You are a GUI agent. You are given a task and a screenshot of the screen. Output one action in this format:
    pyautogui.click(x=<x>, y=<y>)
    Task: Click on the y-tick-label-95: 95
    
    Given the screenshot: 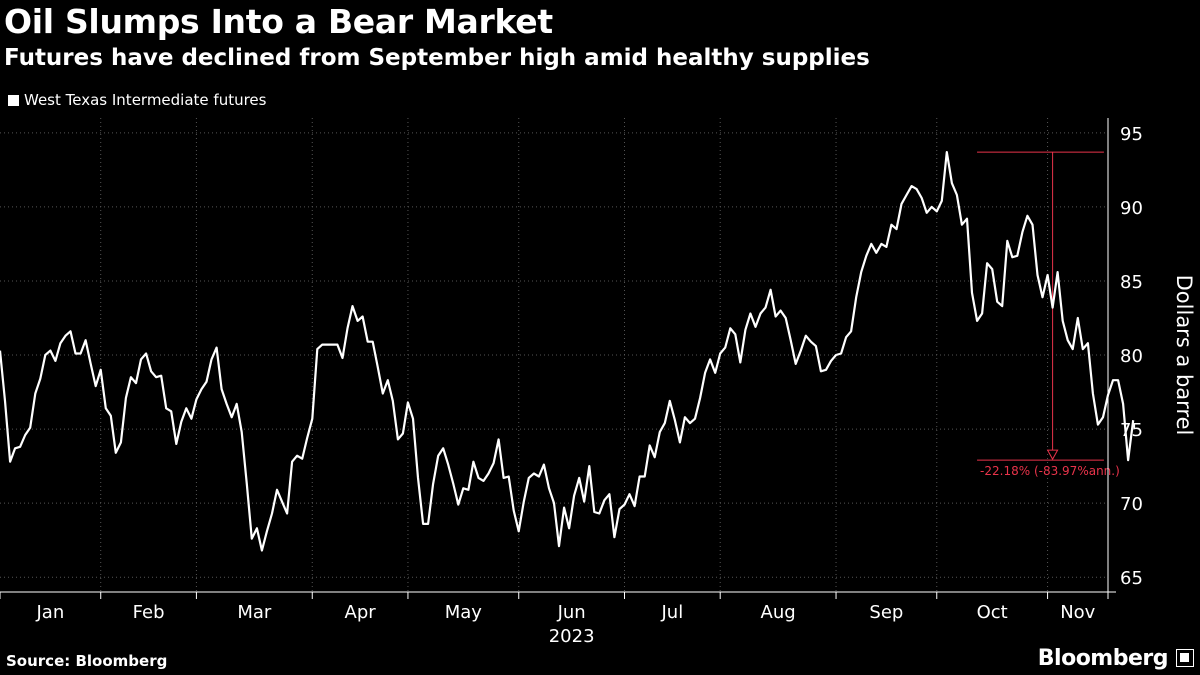 What is the action you would take?
    pyautogui.click(x=1131, y=134)
    